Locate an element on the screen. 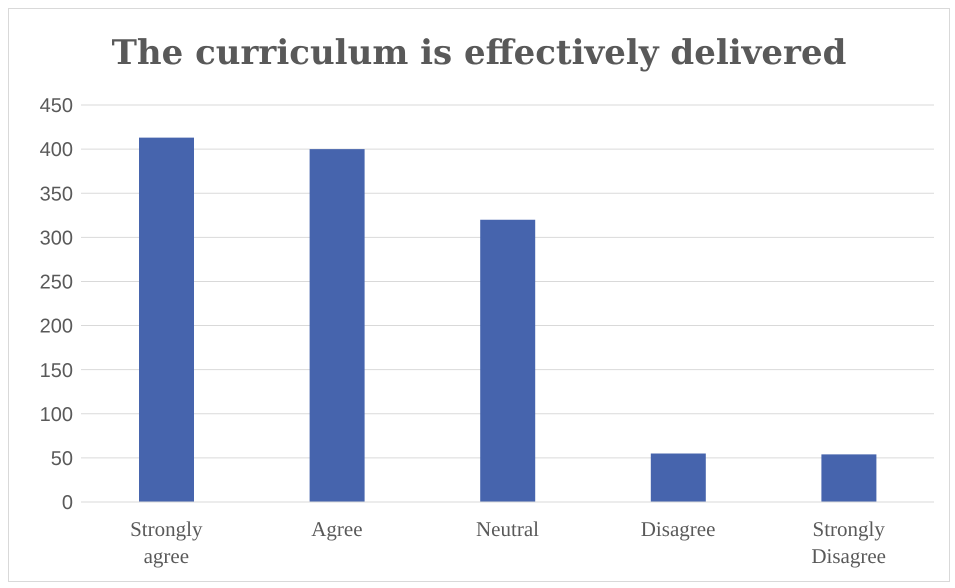  x-tick-label: Agree is located at coordinates (337, 529).